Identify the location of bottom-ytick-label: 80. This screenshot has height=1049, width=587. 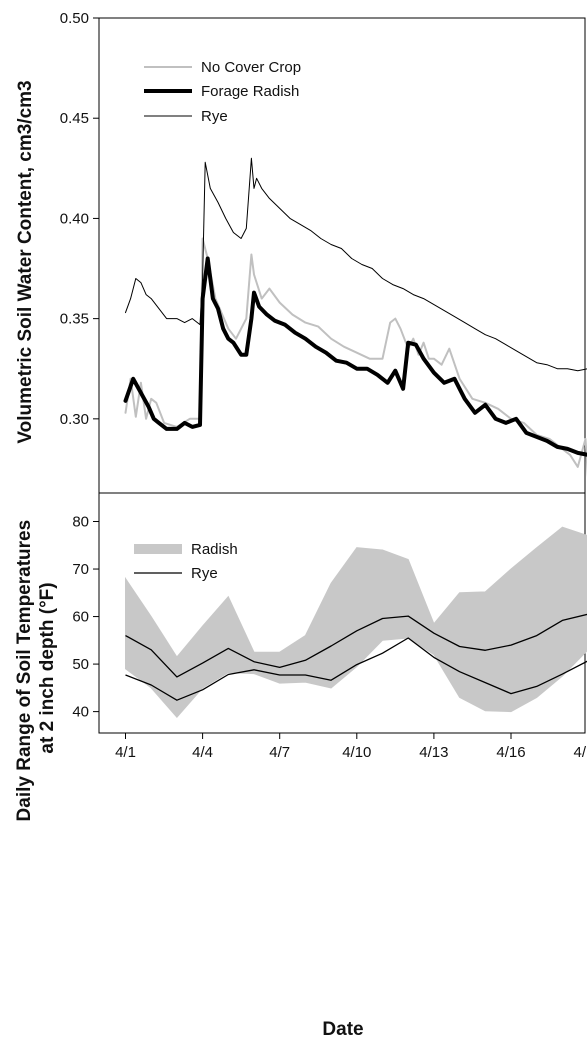
(80, 522).